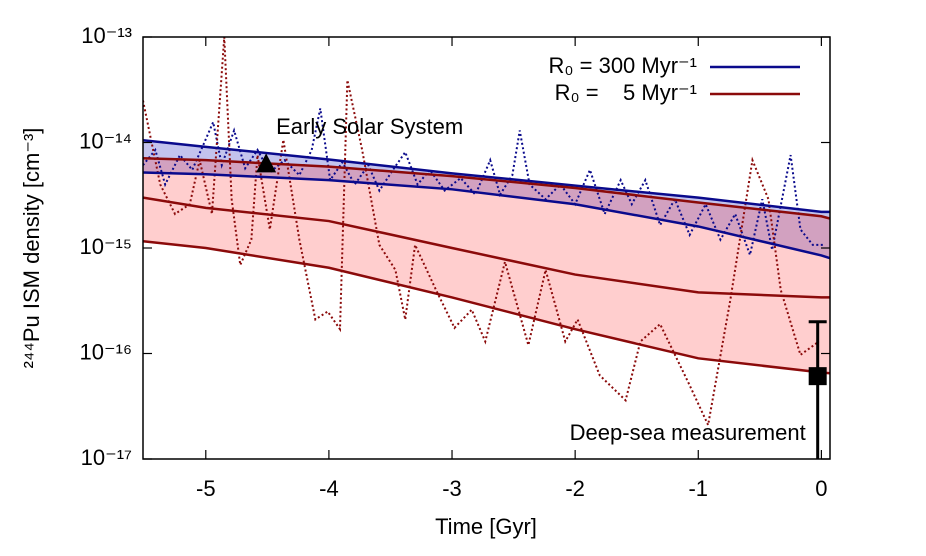 The height and width of the screenshot is (556, 926). I want to click on point-label: Early Solar System, so click(369, 126).